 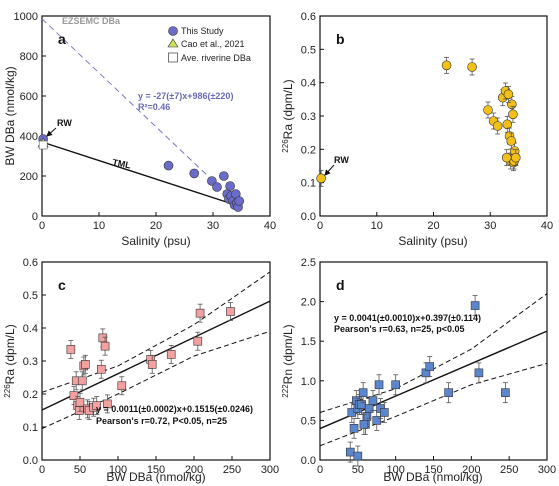 What do you see at coordinates (122, 163) in the screenshot?
I see `annotation-tml: TML` at bounding box center [122, 163].